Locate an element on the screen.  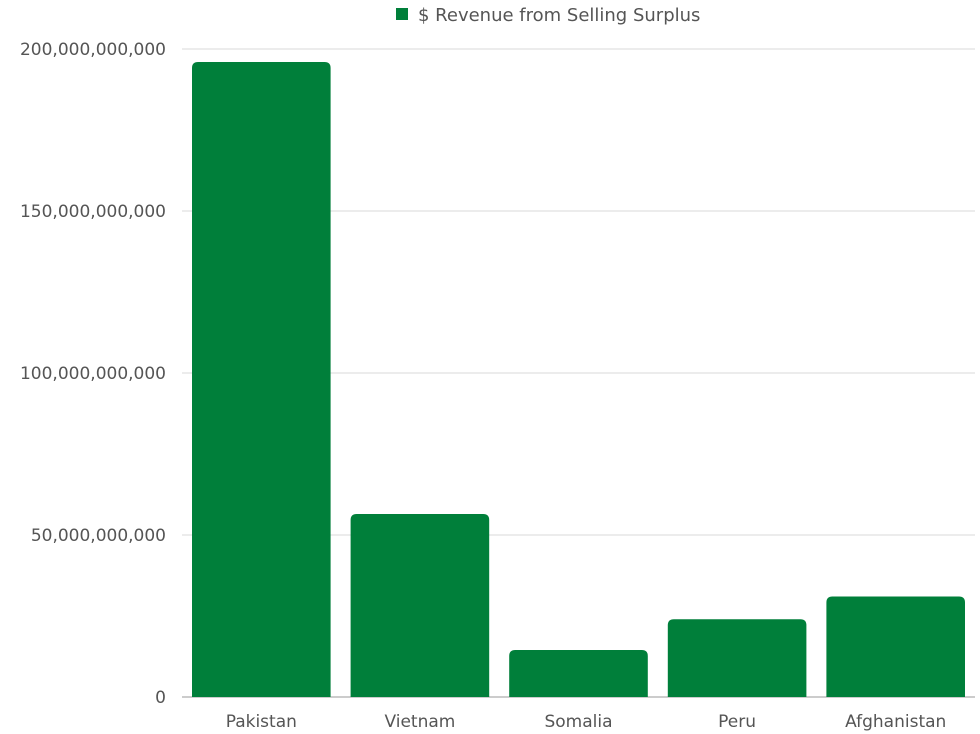
x-tick-label: Pakistan is located at coordinates (261, 722).